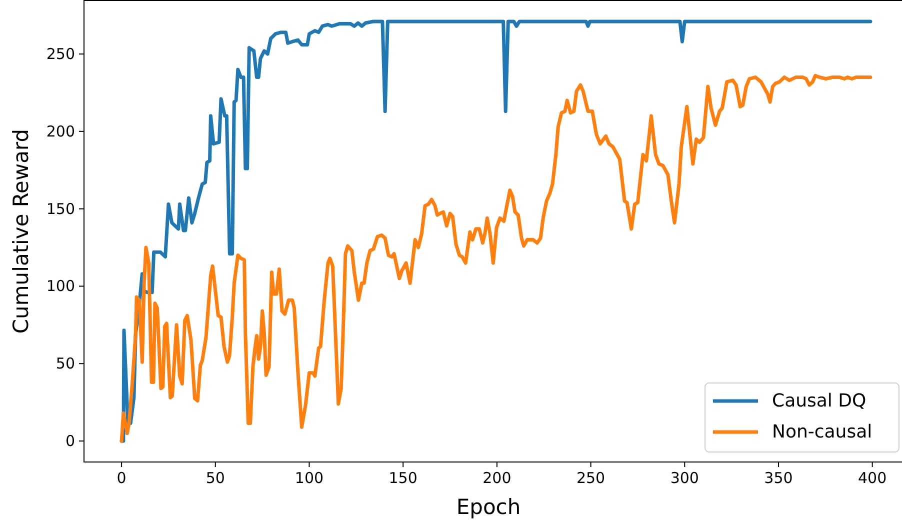 The height and width of the screenshot is (525, 902). Describe the element at coordinates (684, 478) in the screenshot. I see `x-tick-label: 300` at that location.